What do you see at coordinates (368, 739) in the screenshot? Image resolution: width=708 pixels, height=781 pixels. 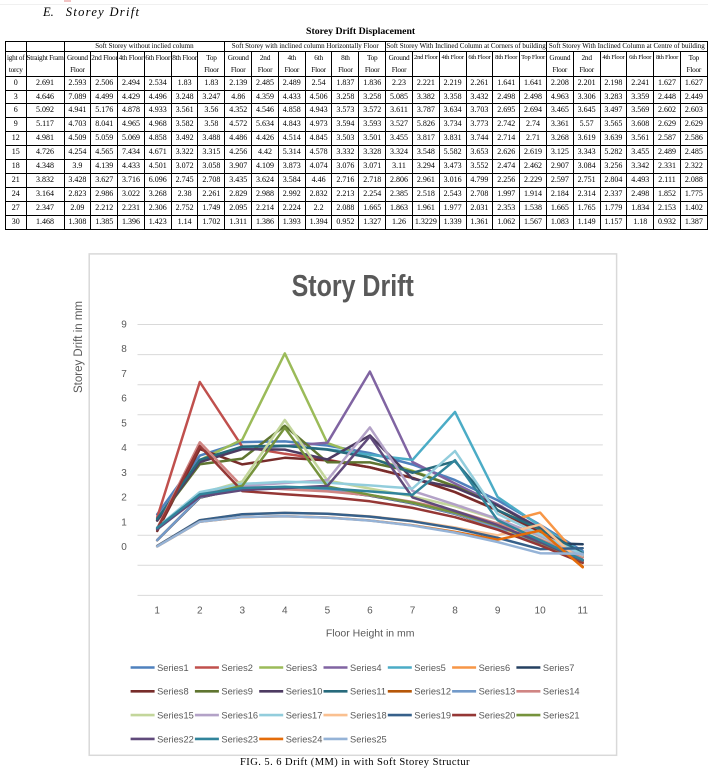 I see `svg-text: Series25` at bounding box center [368, 739].